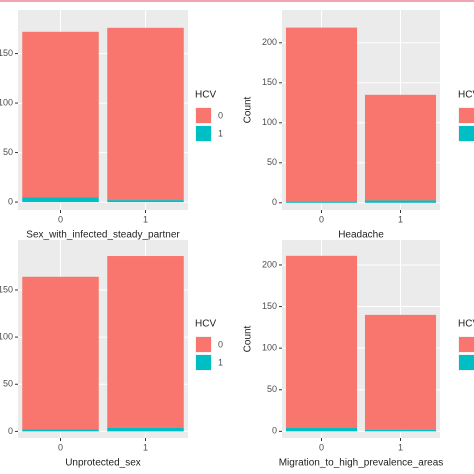 This screenshot has height=474, width=474. I want to click on x-axis-title: Headache, so click(361, 235).